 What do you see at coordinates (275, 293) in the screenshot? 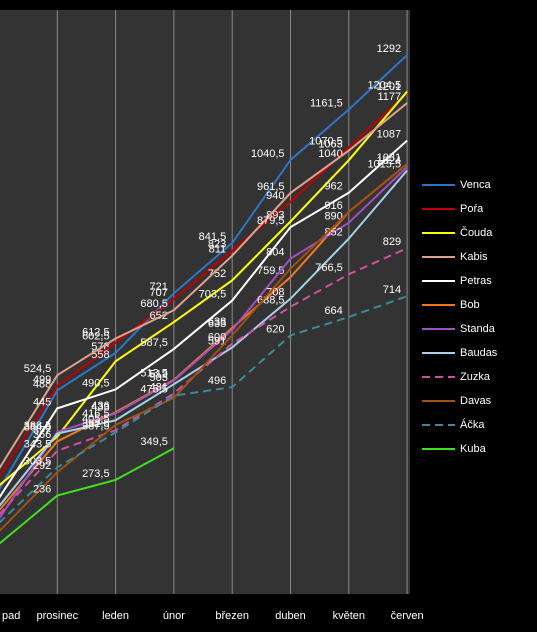
I see `data-label: 708` at bounding box center [275, 293].